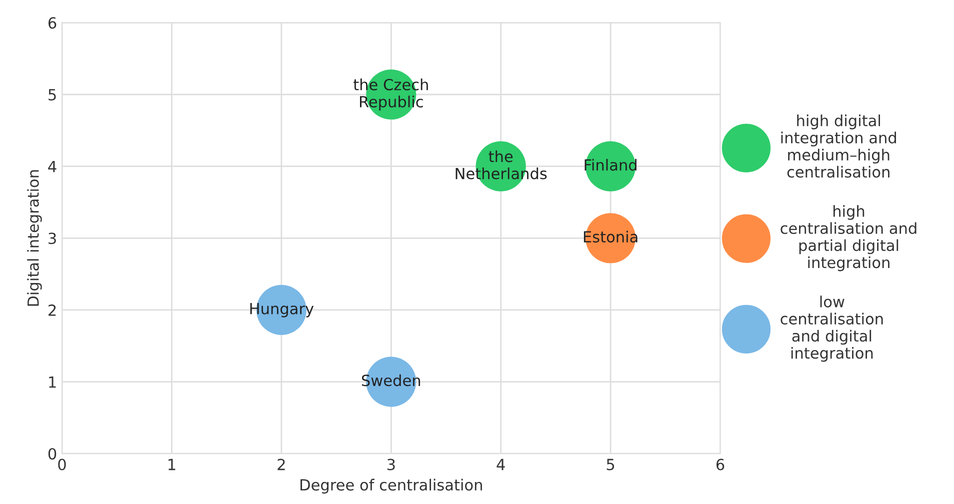  Describe the element at coordinates (34, 238) in the screenshot. I see `y-axis-title: Digital integration` at that location.